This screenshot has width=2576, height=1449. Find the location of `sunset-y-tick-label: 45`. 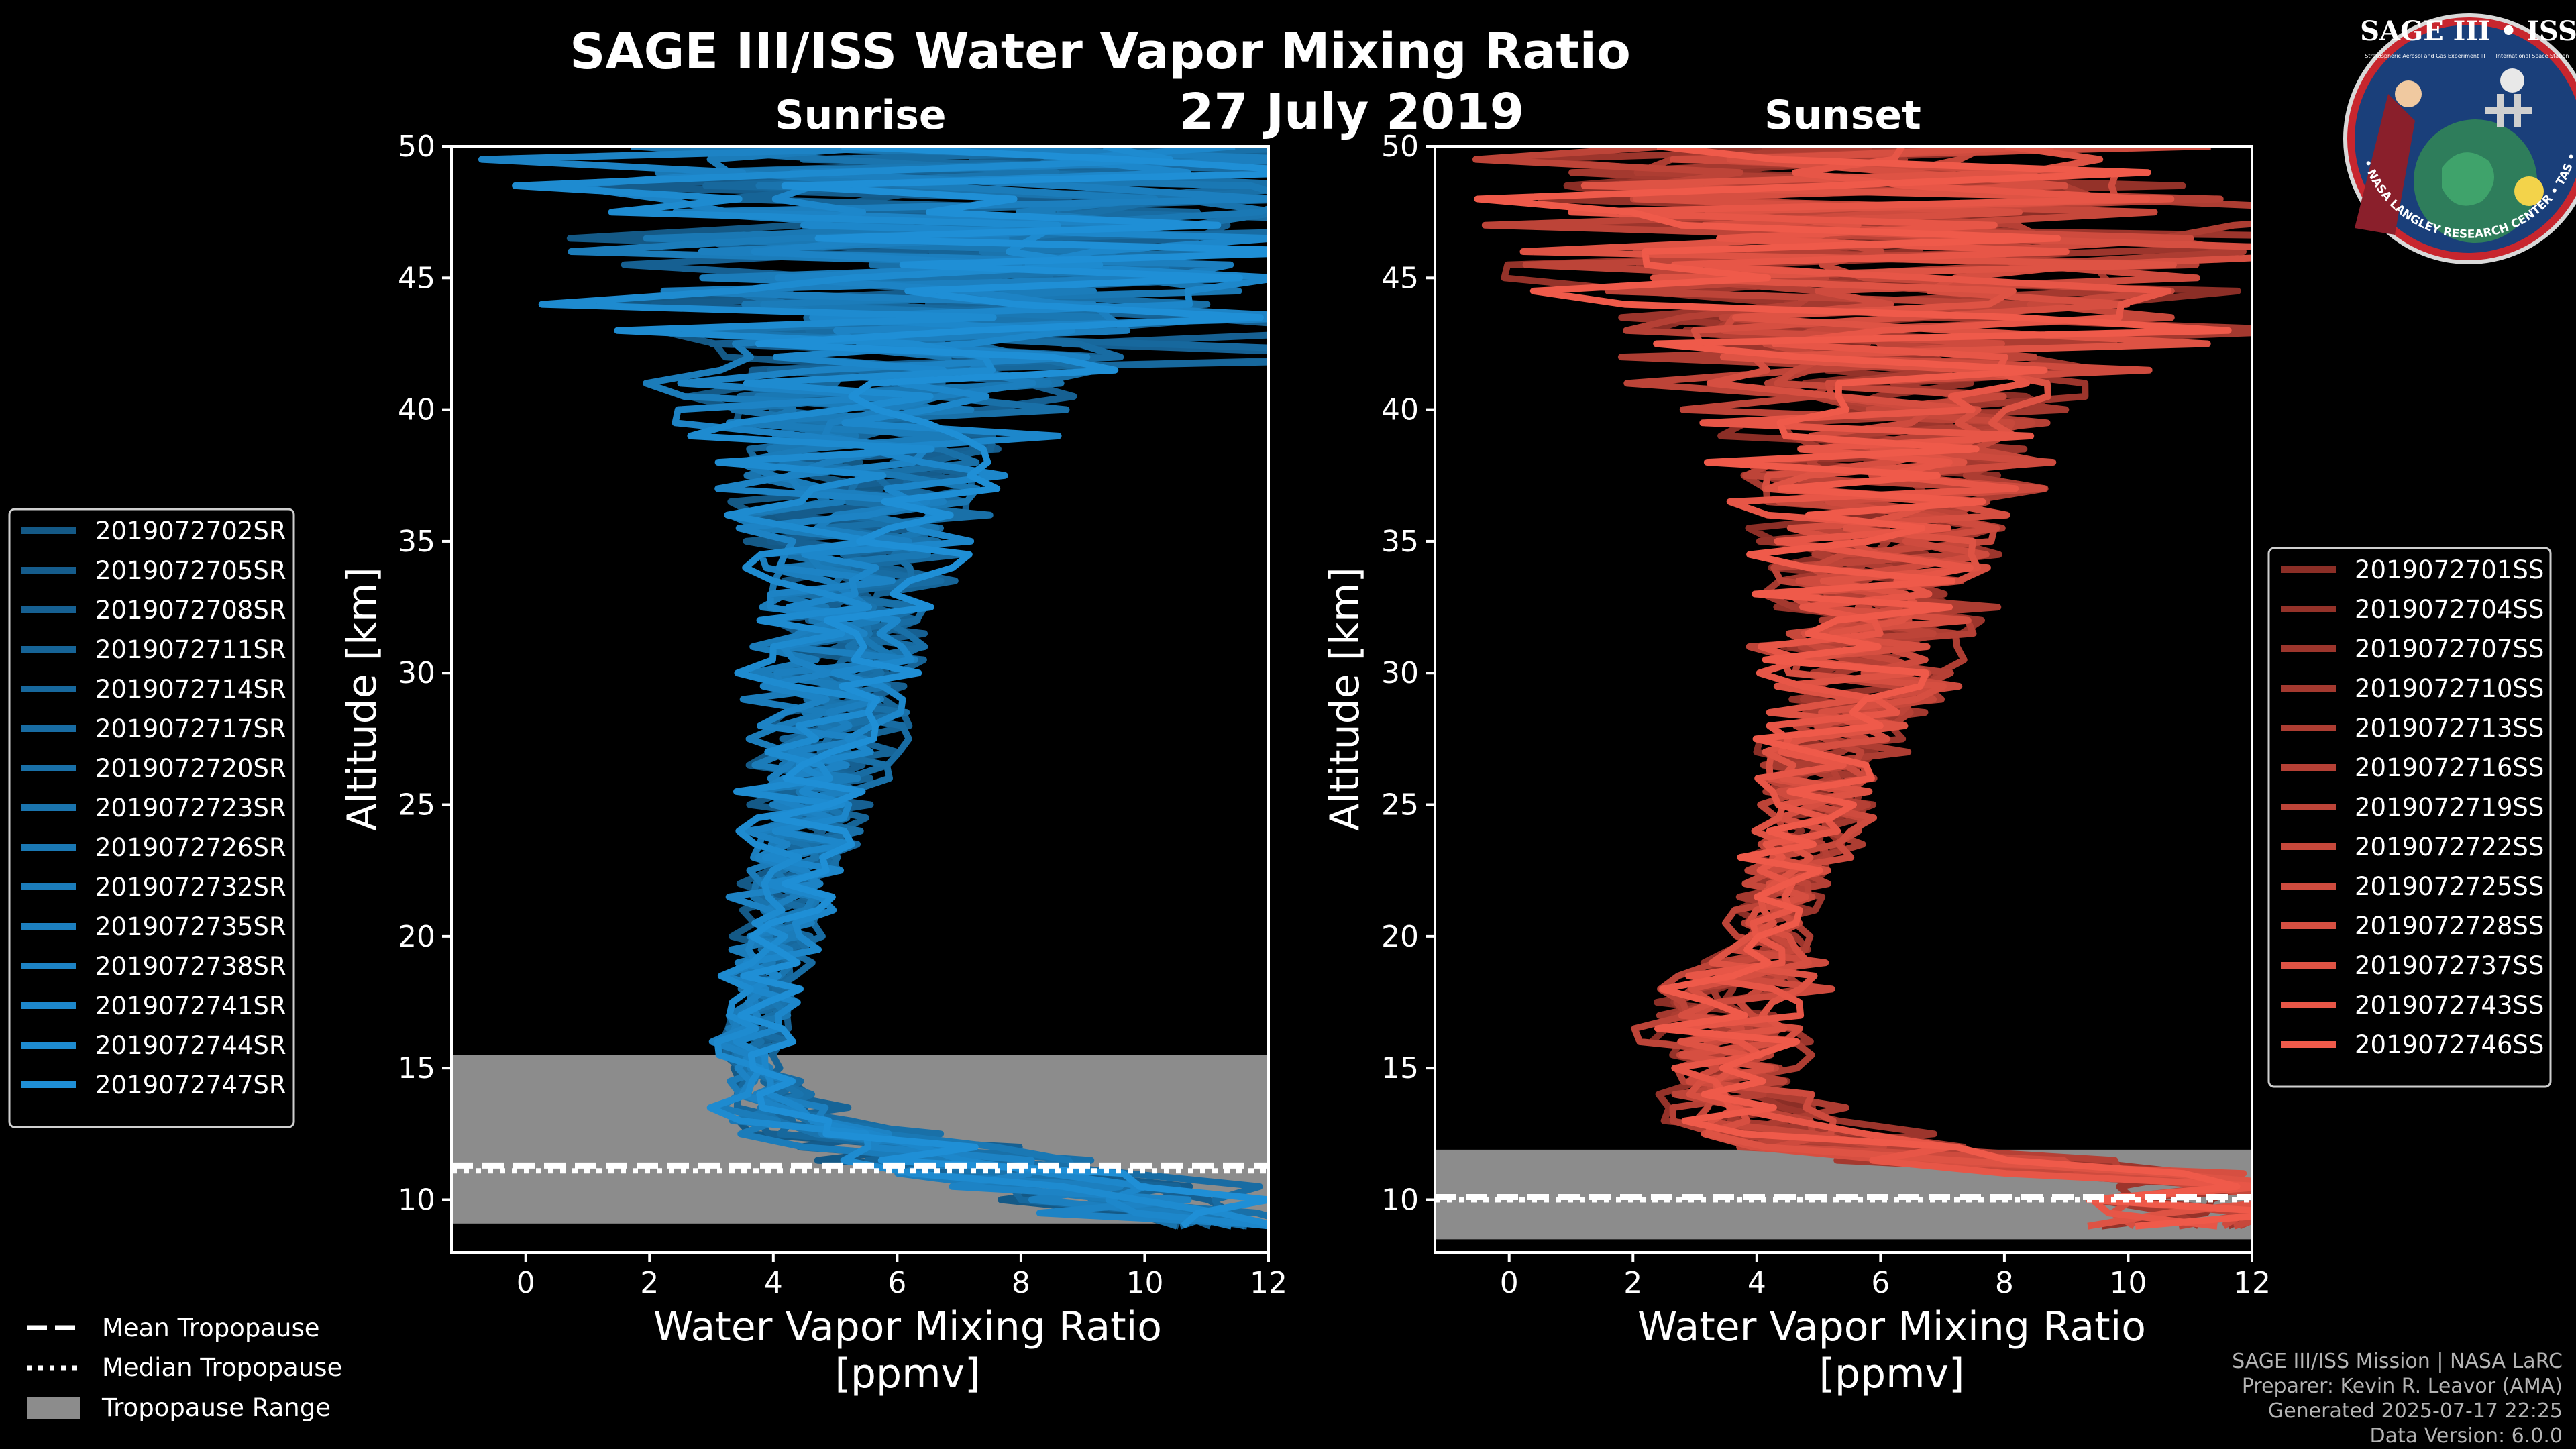

sunset-y-tick-label: 45 is located at coordinates (1400, 278).